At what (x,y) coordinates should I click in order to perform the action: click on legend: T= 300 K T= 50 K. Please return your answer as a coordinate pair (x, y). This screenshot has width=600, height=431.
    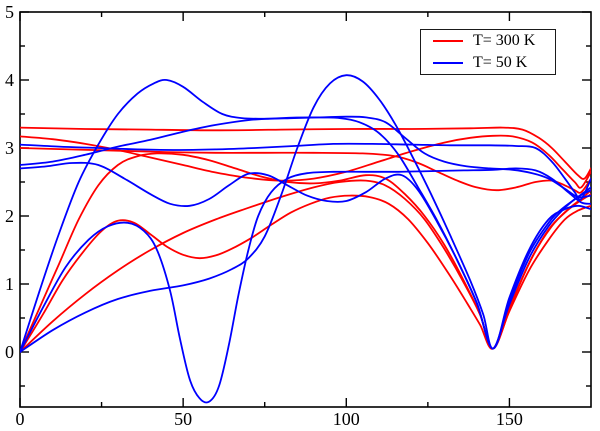
    Looking at the image, I should click on (488, 52).